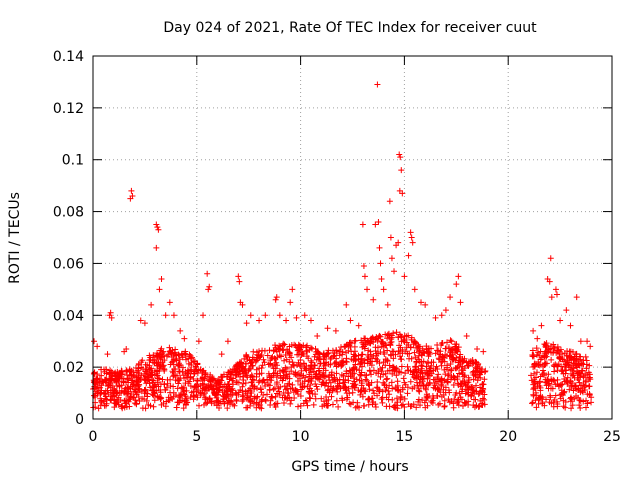 The image size is (640, 484). I want to click on y-tick-label: 0.08, so click(68, 213).